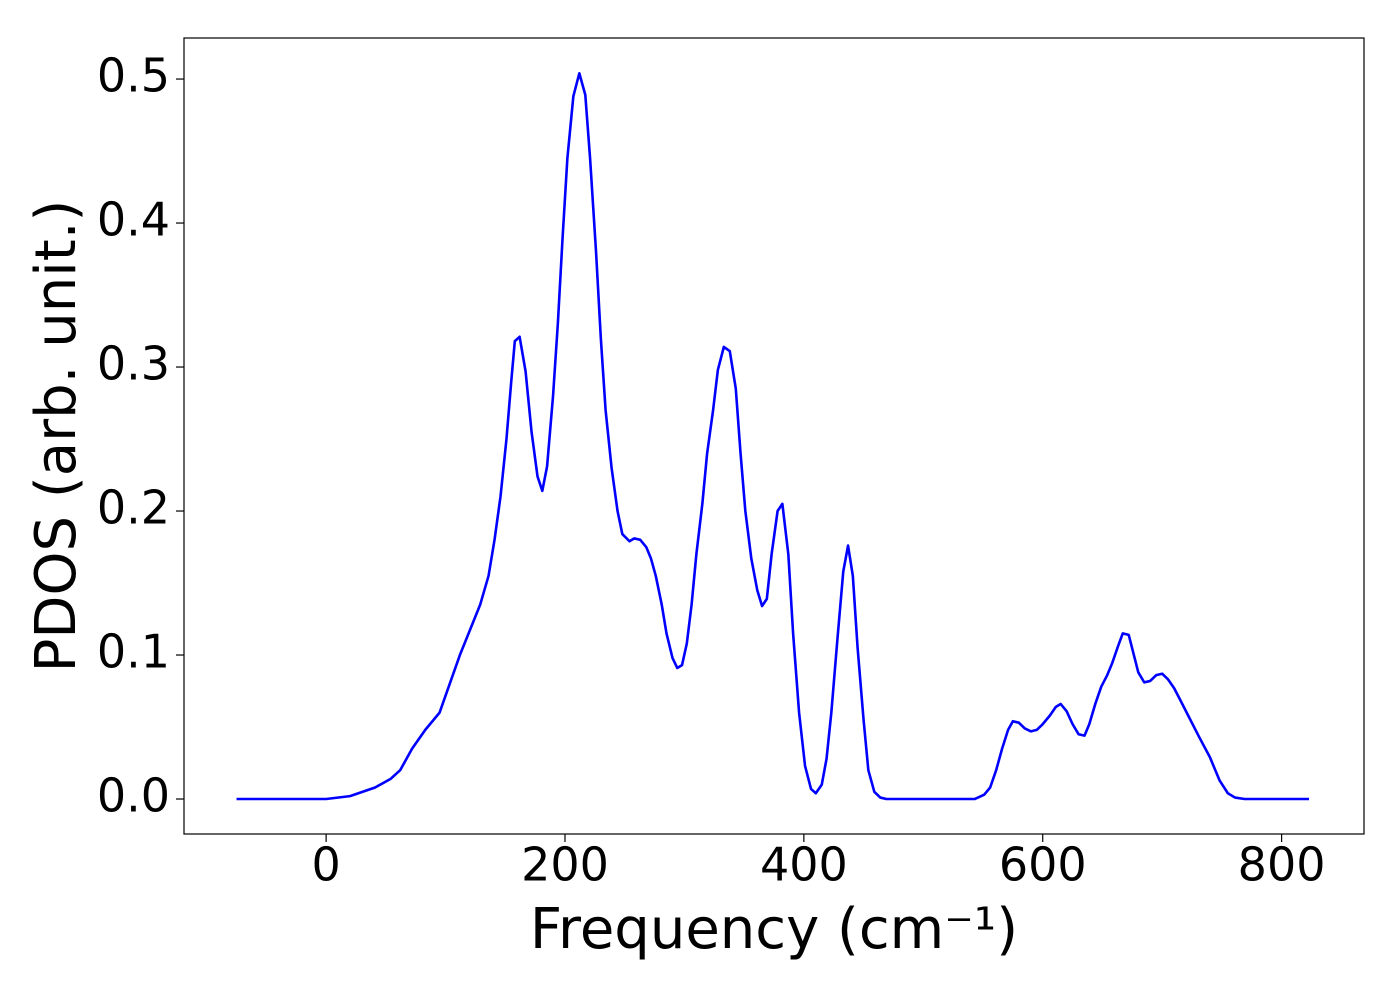  What do you see at coordinates (56, 436) in the screenshot?
I see `y-axis-label: PDOS (arb. unit.)` at bounding box center [56, 436].